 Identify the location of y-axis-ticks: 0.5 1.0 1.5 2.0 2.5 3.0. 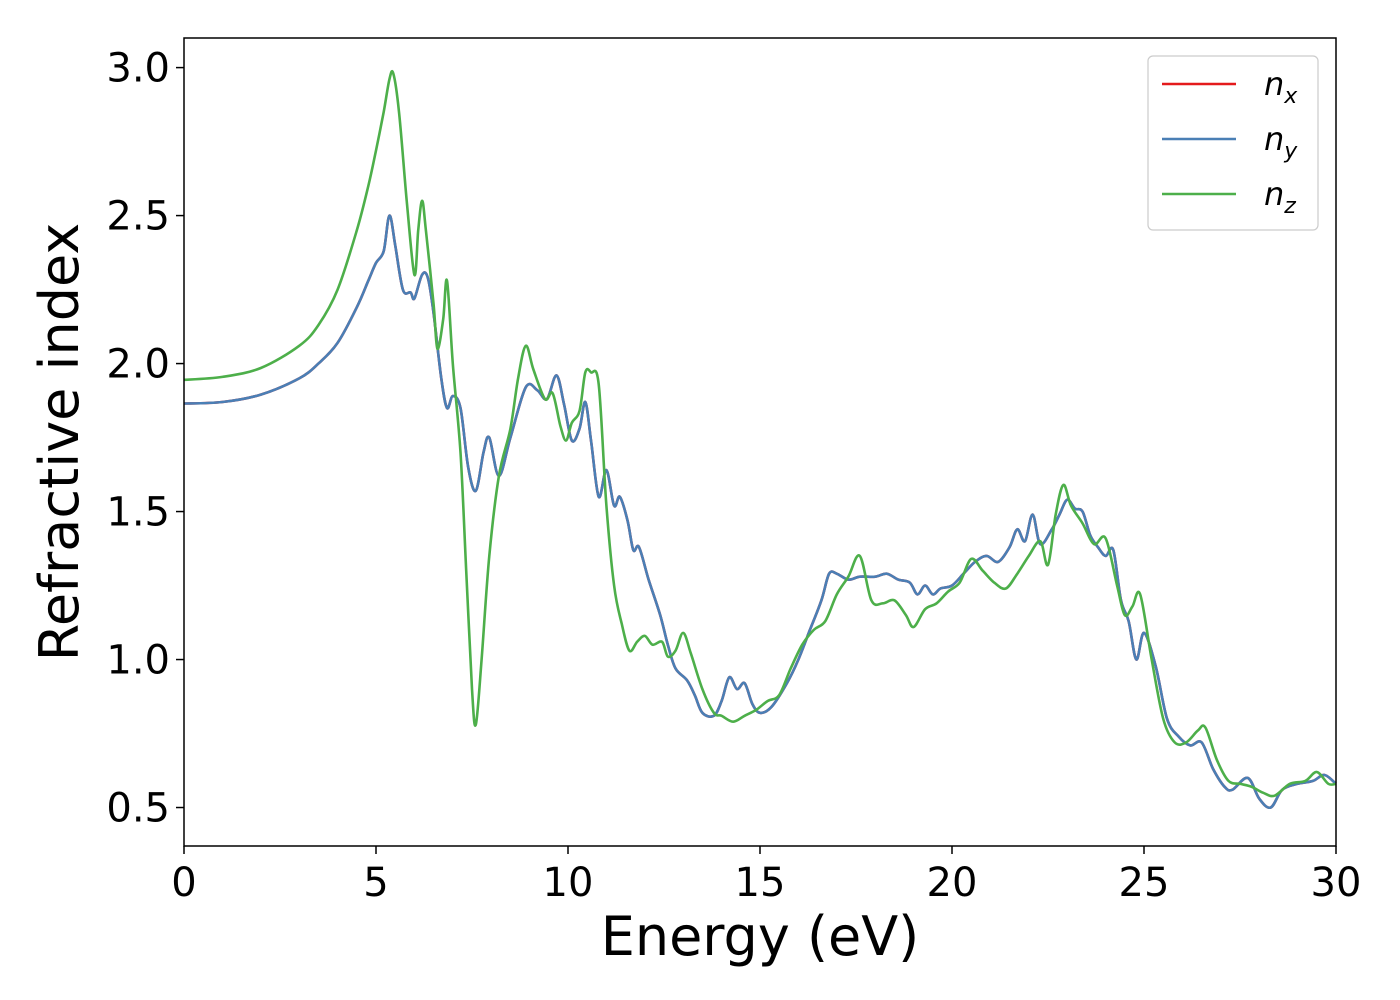
(145, 439).